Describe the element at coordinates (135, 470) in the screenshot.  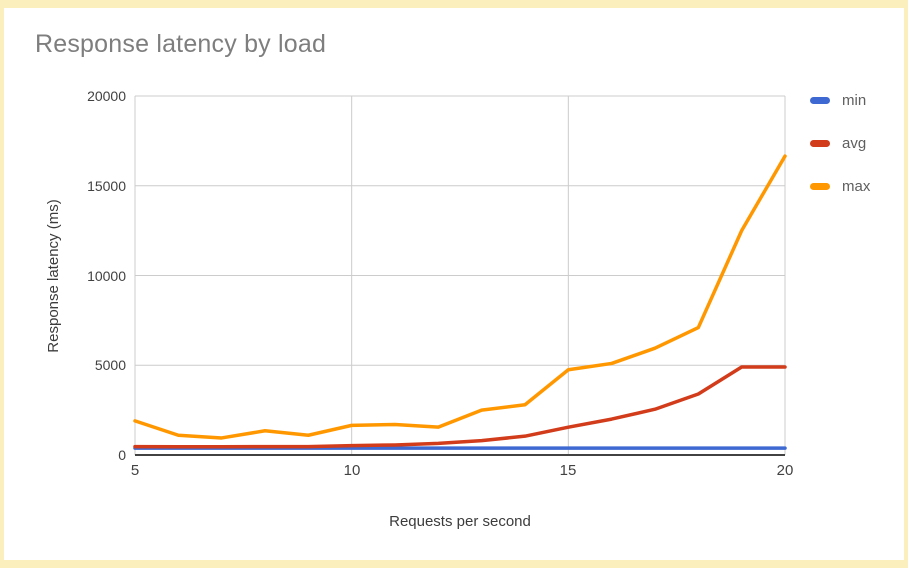
I see `x-tick-label: 5` at that location.